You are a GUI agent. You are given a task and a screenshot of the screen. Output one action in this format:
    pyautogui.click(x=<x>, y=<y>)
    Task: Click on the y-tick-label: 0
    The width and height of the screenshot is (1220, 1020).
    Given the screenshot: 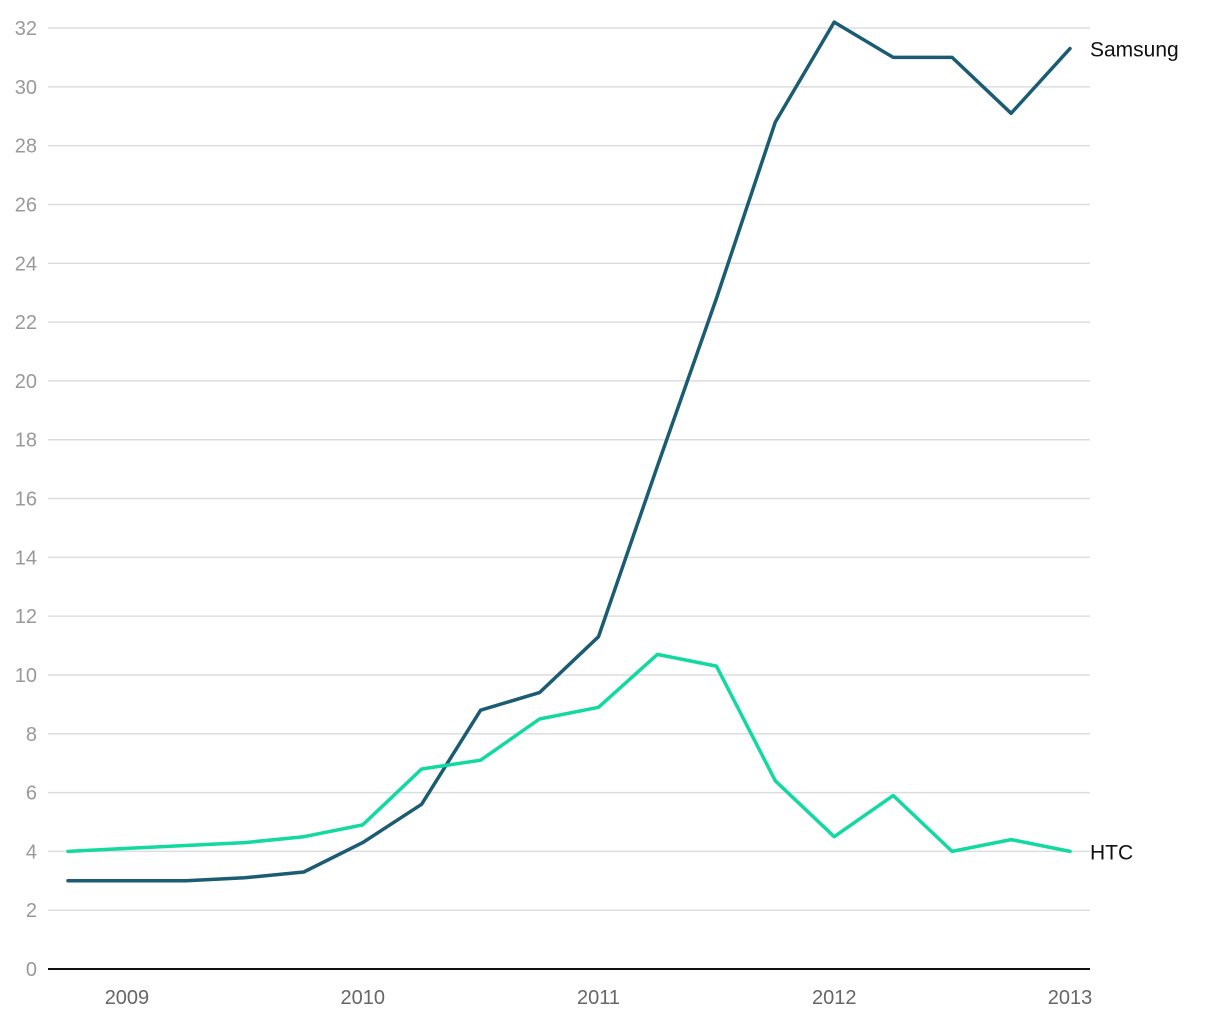 What is the action you would take?
    pyautogui.click(x=31, y=970)
    